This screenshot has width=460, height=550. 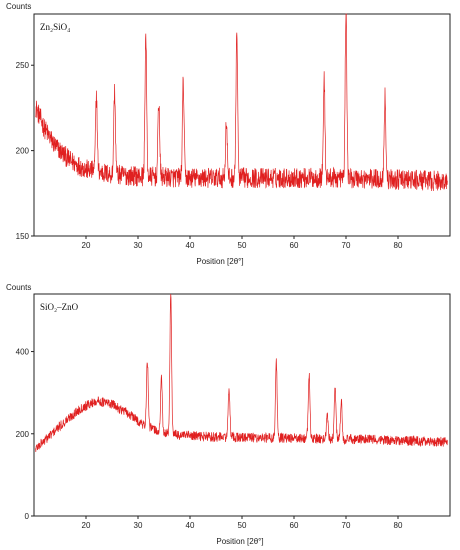 I want to click on y-tick-label: 400, so click(x=23, y=352).